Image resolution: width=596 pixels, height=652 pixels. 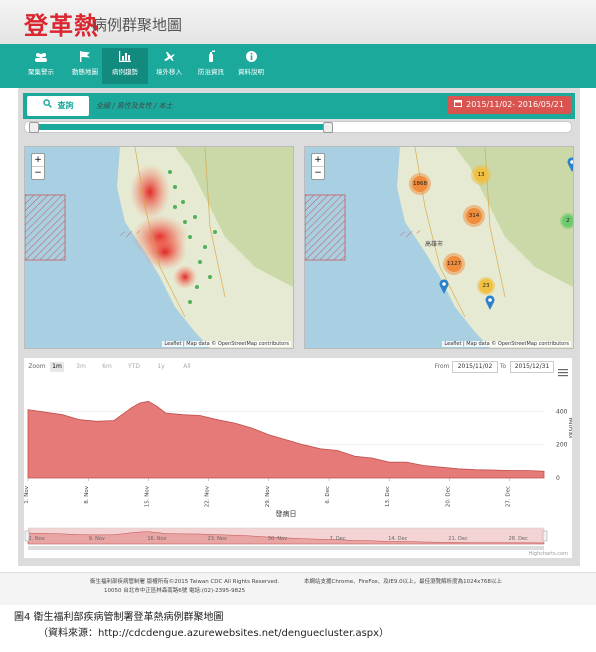 I want to click on navigator-tick-label: 7. Dec, so click(x=338, y=539).